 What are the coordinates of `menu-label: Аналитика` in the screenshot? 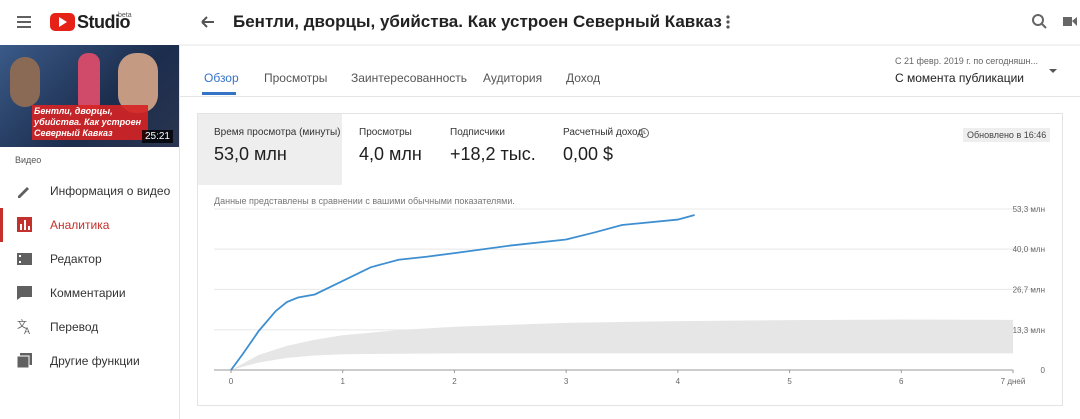 It's located at (80, 225).